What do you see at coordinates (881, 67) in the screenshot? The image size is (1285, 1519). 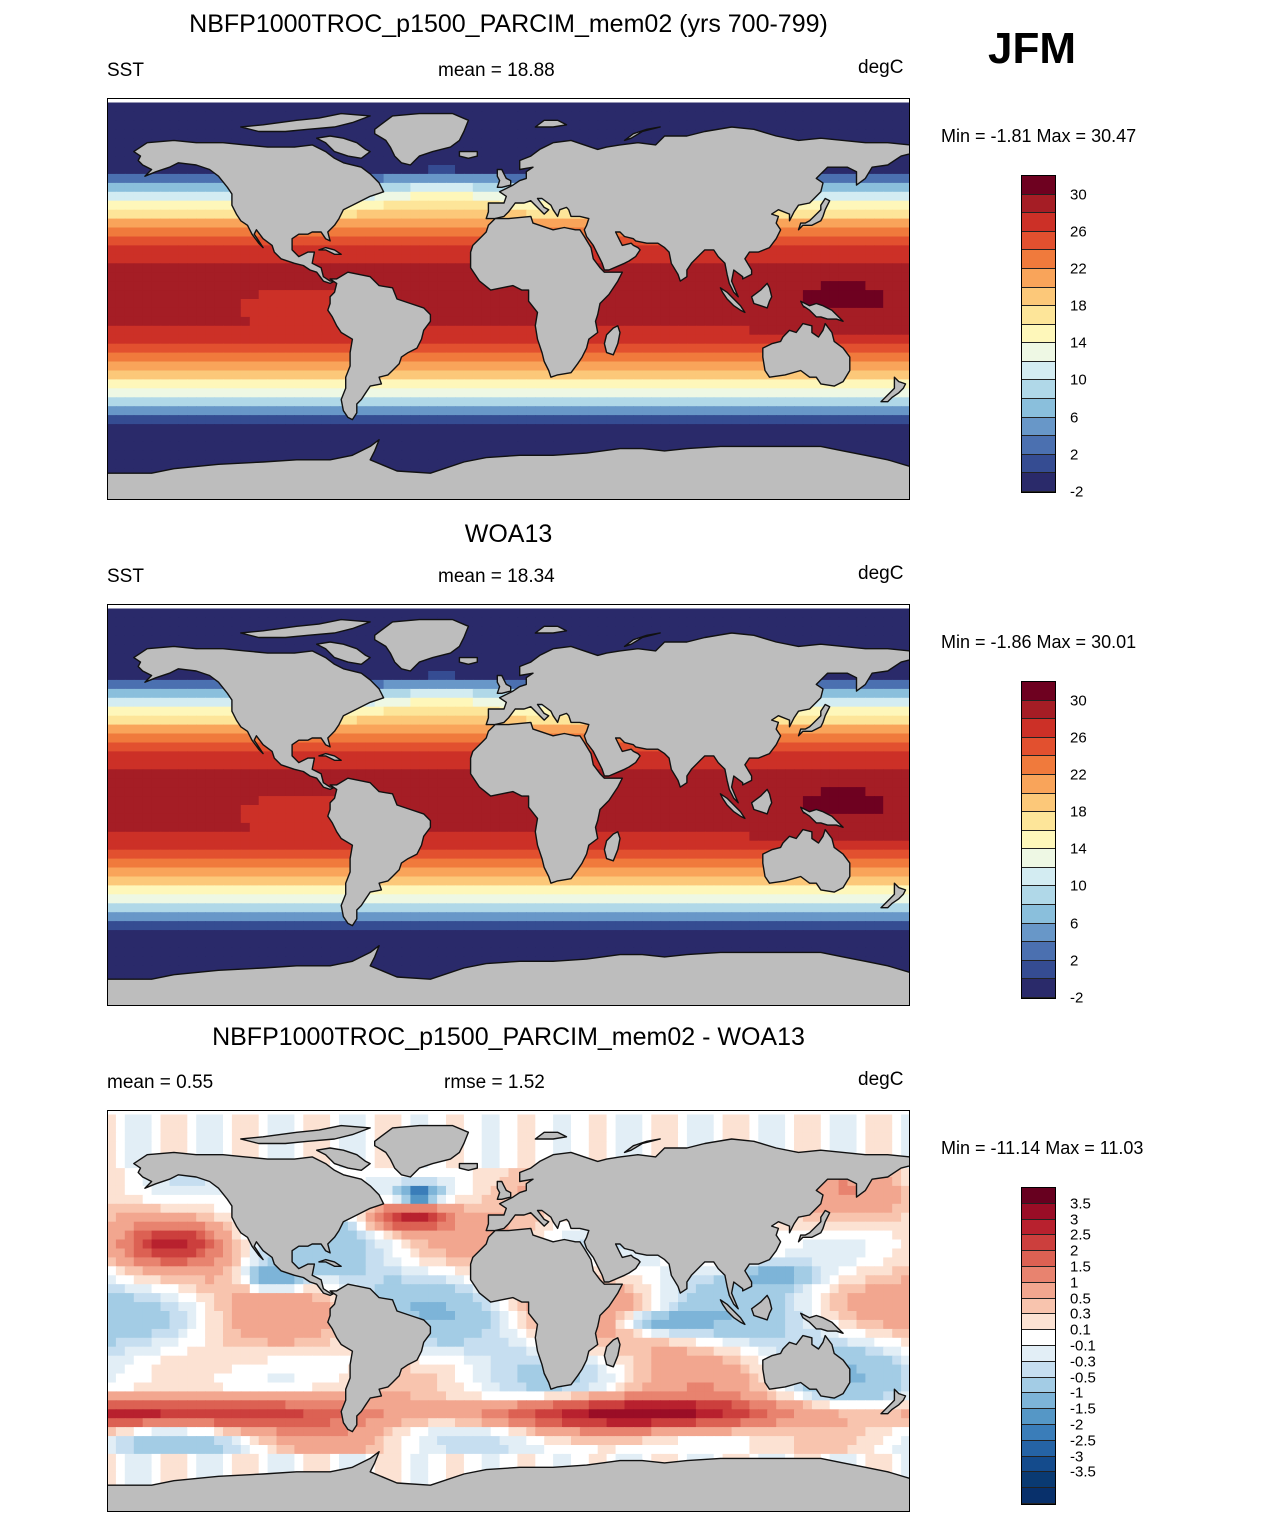 I see `panel-1-units-label: degC` at bounding box center [881, 67].